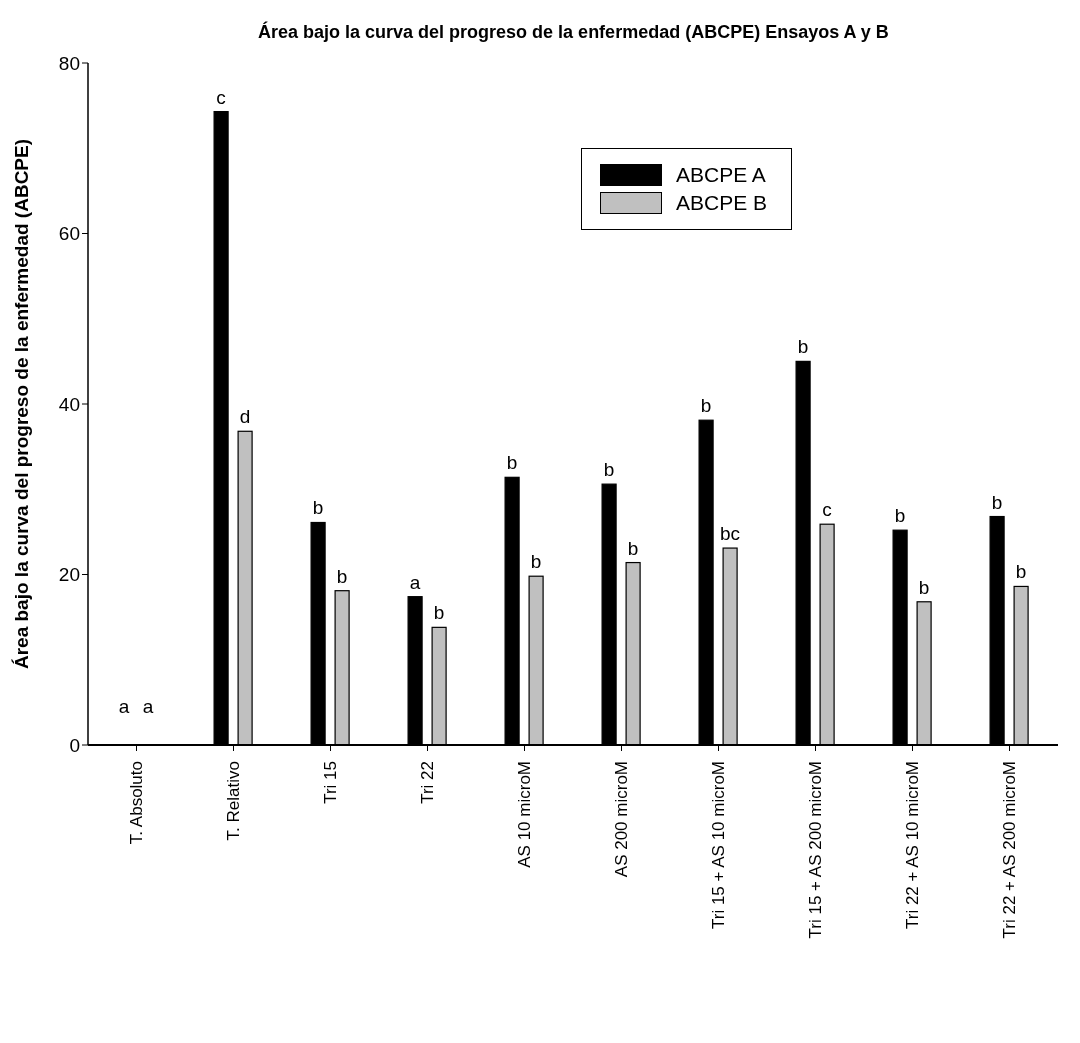 Image resolution: width=1080 pixels, height=1043 pixels. I want to click on x-tick-label: AS 10 microM, so click(524, 814).